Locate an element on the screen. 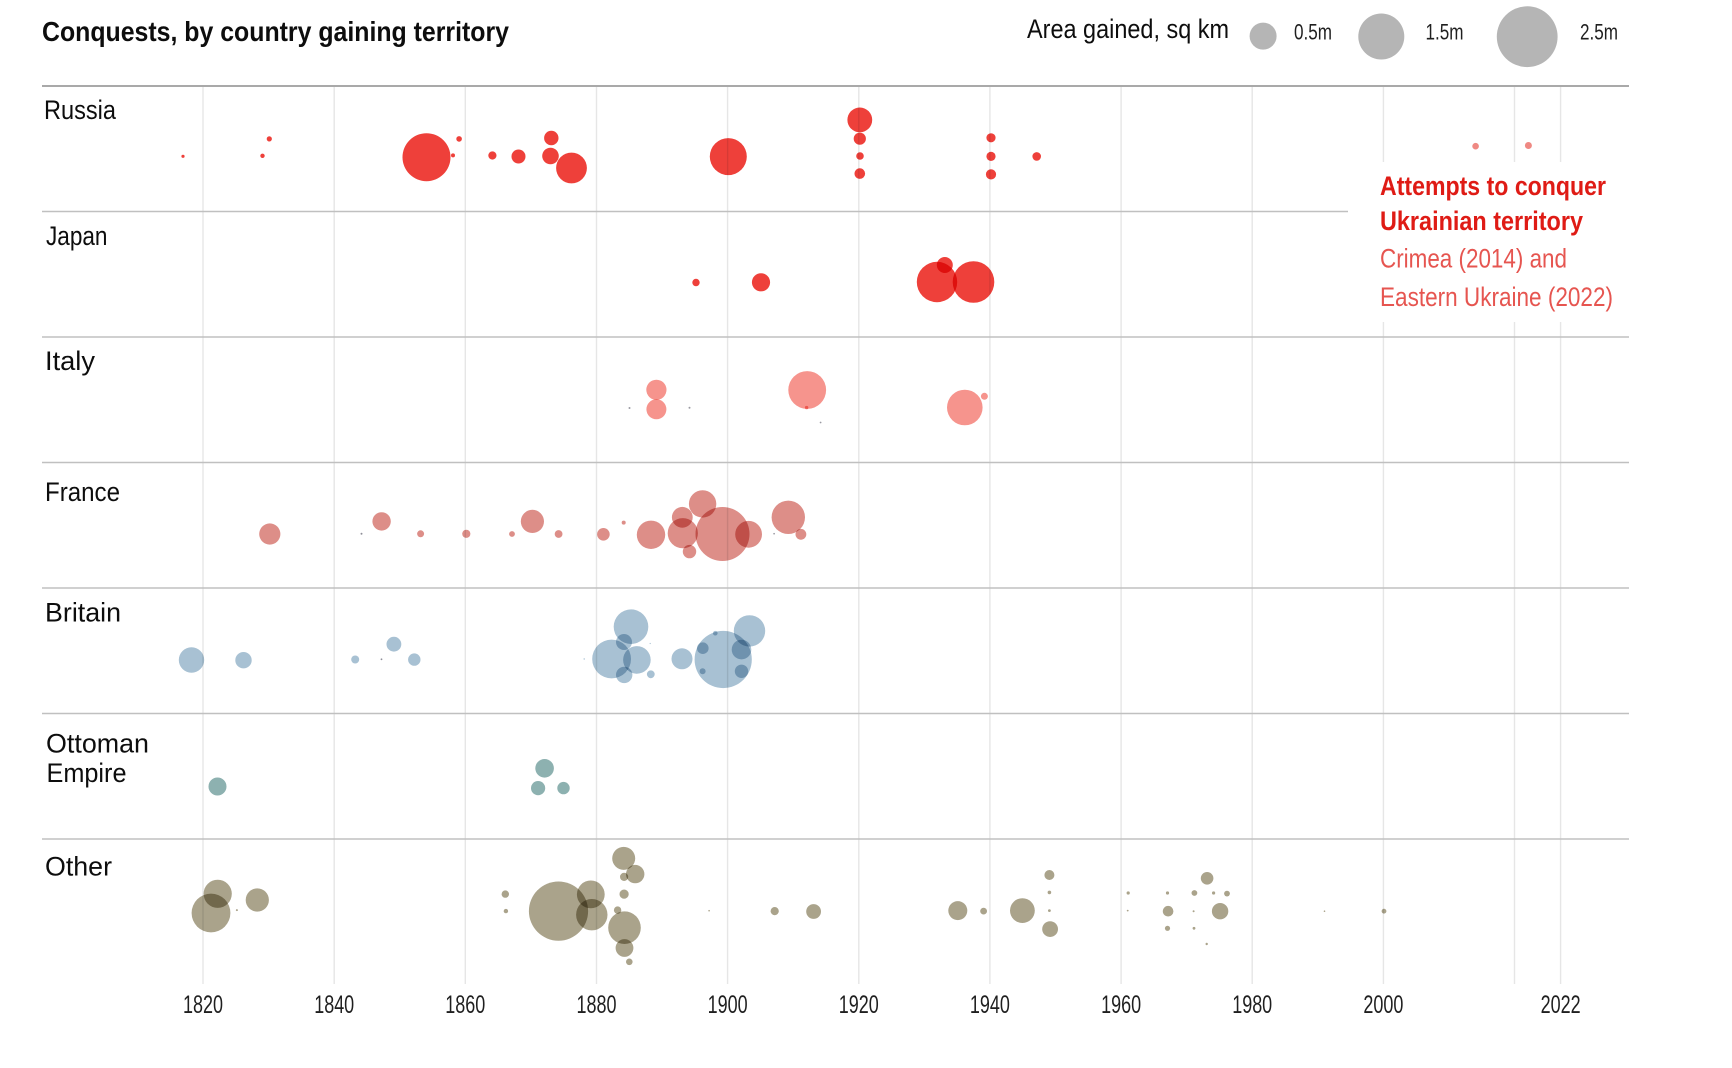  svg-text: 2.5m is located at coordinates (1599, 32).